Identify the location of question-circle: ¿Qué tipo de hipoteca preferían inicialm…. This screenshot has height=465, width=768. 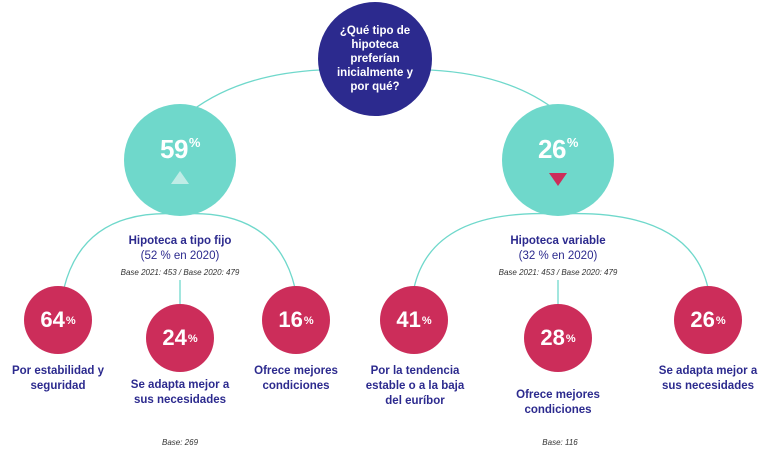
(375, 59).